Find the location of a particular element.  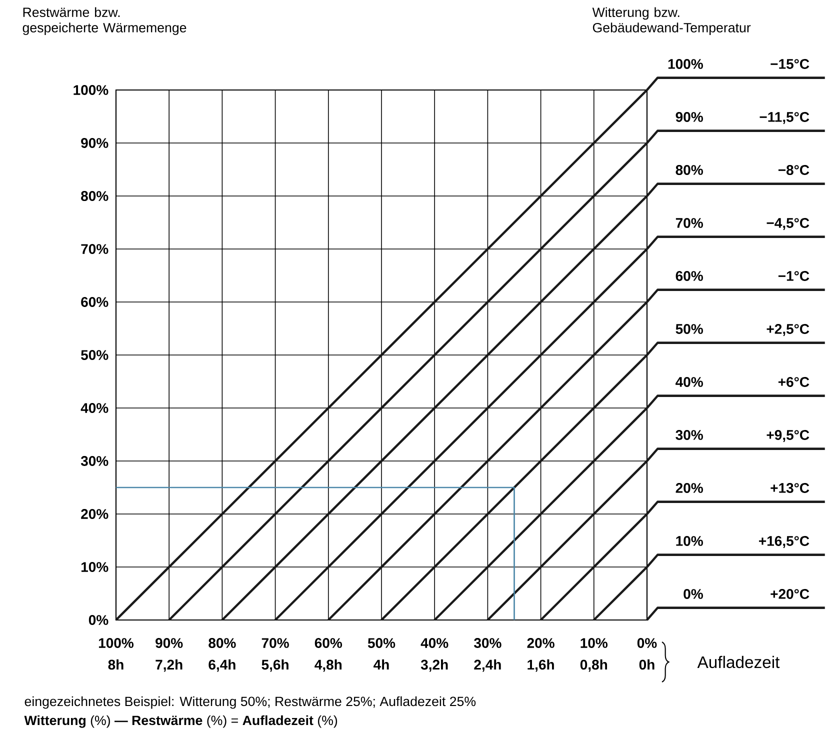

series-label: 90% is located at coordinates (689, 117).